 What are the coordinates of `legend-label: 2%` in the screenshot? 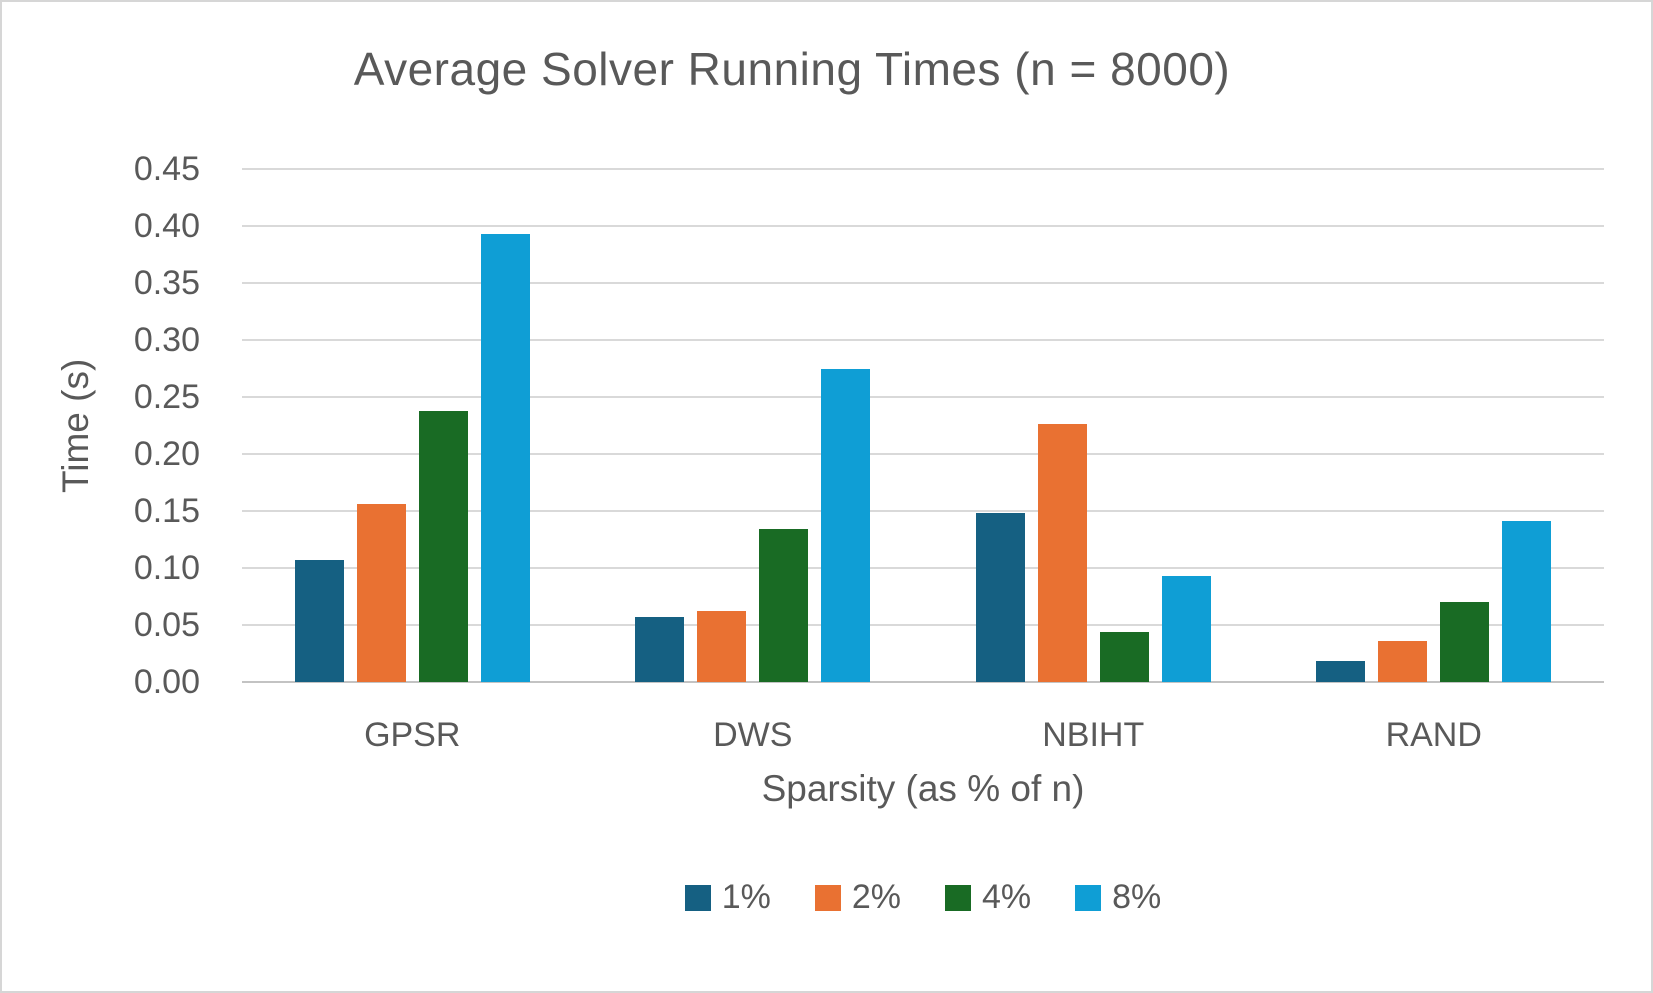 It's located at (876, 897).